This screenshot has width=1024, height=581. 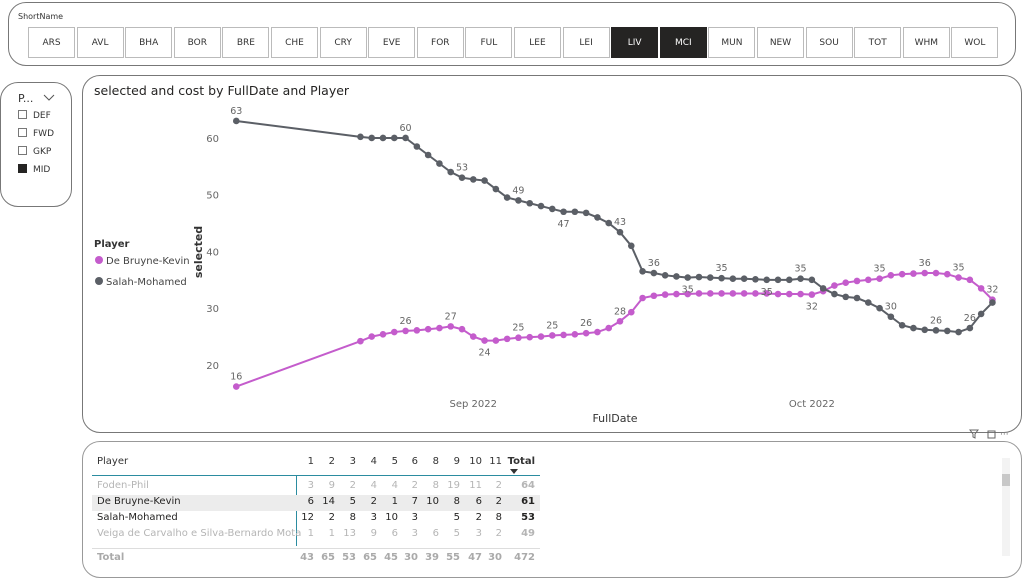 What do you see at coordinates (349, 533) in the screenshot?
I see `table-value: 13` at bounding box center [349, 533].